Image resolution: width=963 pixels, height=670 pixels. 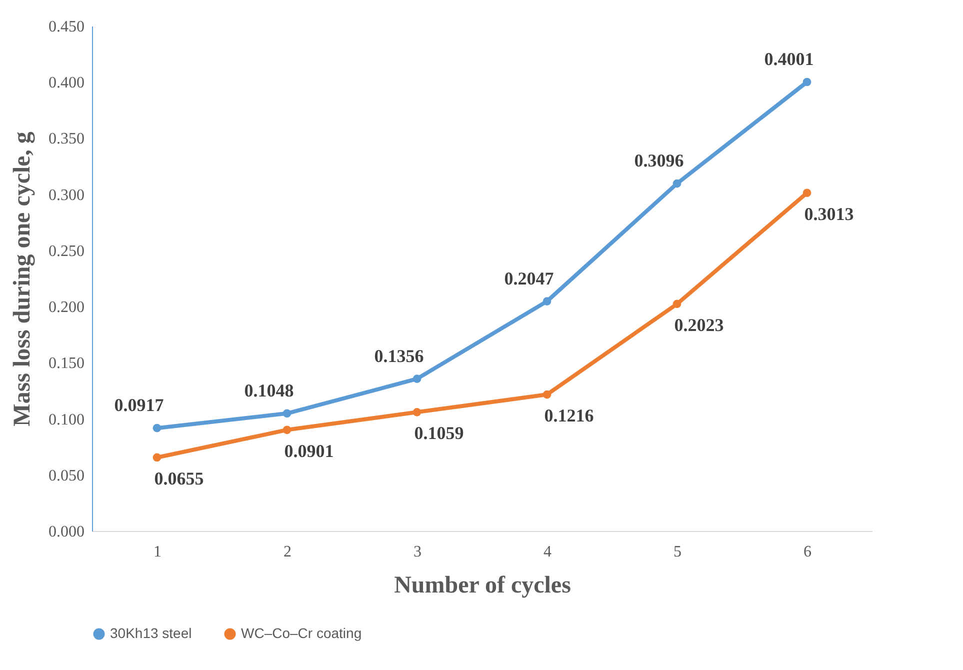 I want to click on data-label: 0.1356, so click(x=399, y=356).